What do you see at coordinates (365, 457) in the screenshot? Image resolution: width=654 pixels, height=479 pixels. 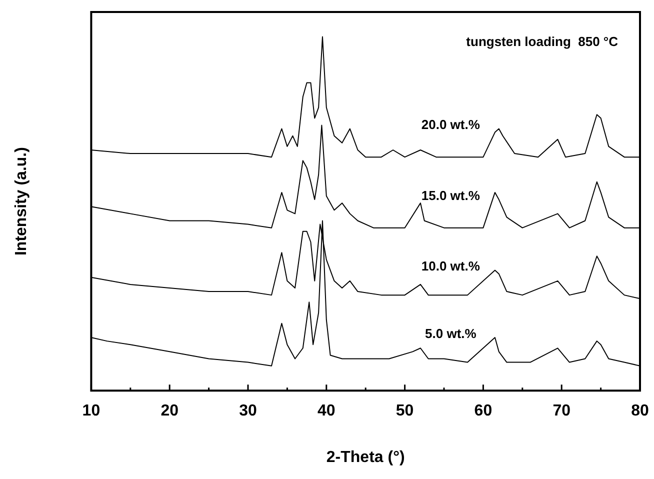 I see `x-axis-title: 2-Theta (°)` at bounding box center [365, 457].